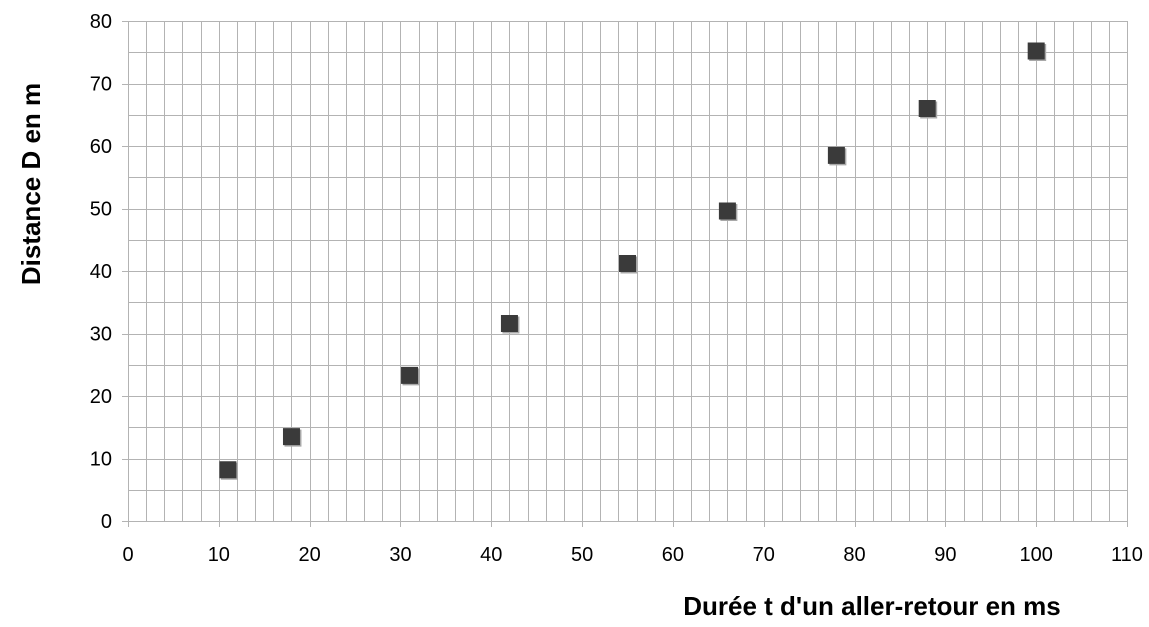 This screenshot has width=1149, height=627. What do you see at coordinates (1127, 555) in the screenshot?
I see `x-tick-label: 110` at bounding box center [1127, 555].